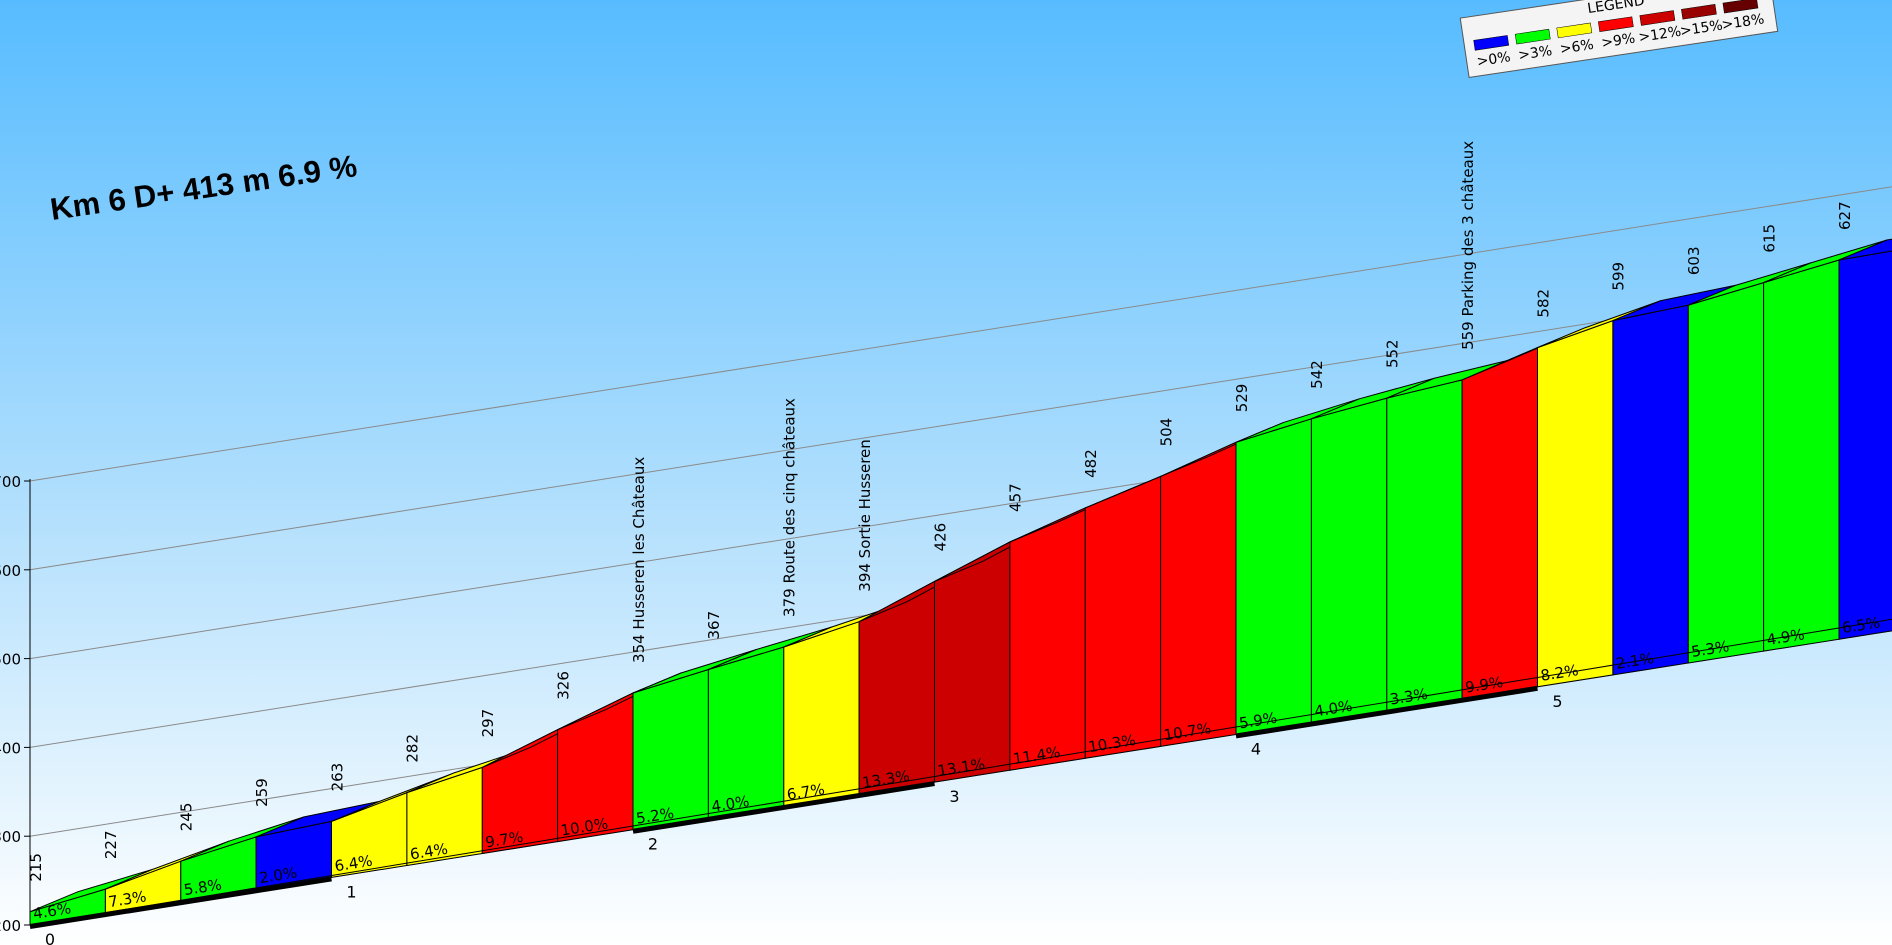  What do you see at coordinates (10, 837) in the screenshot?
I see `y-tick-label: 300` at bounding box center [10, 837].